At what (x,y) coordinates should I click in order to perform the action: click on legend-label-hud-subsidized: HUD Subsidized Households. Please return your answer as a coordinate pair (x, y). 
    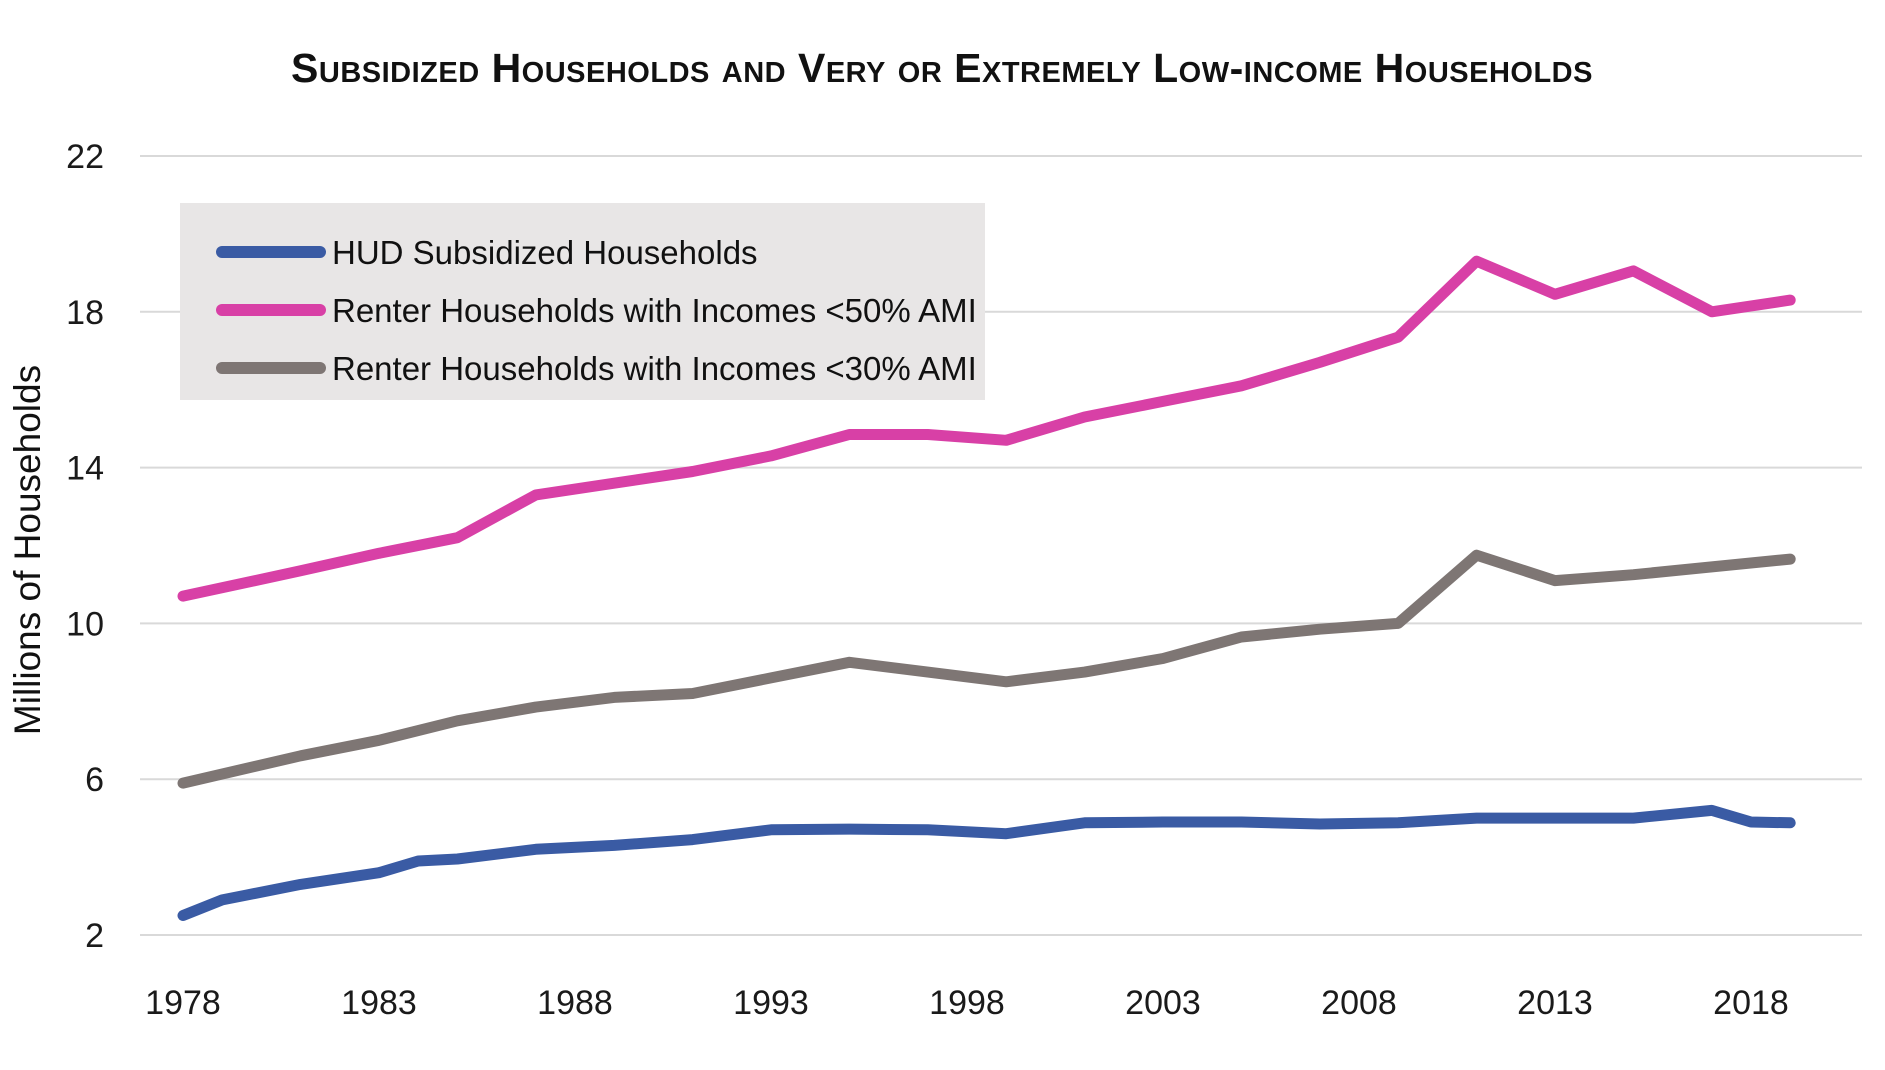
    Looking at the image, I should click on (545, 252).